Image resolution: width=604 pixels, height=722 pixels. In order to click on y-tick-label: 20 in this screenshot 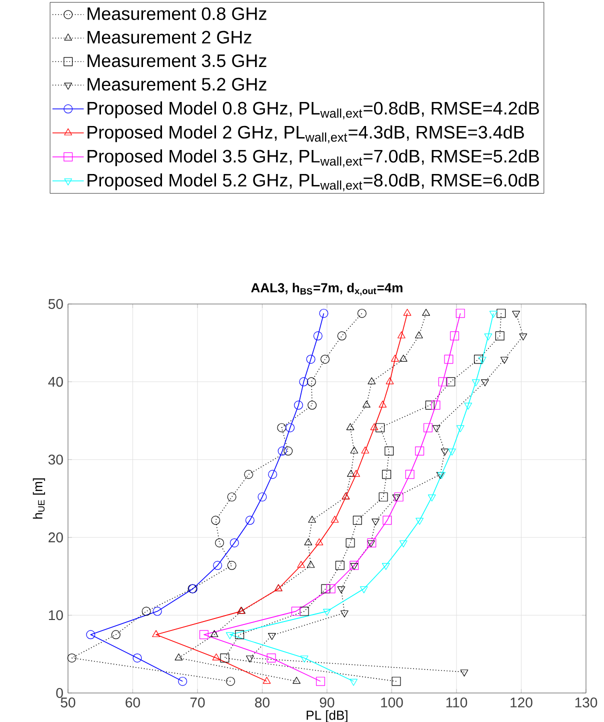, I will do `click(55, 537)`.